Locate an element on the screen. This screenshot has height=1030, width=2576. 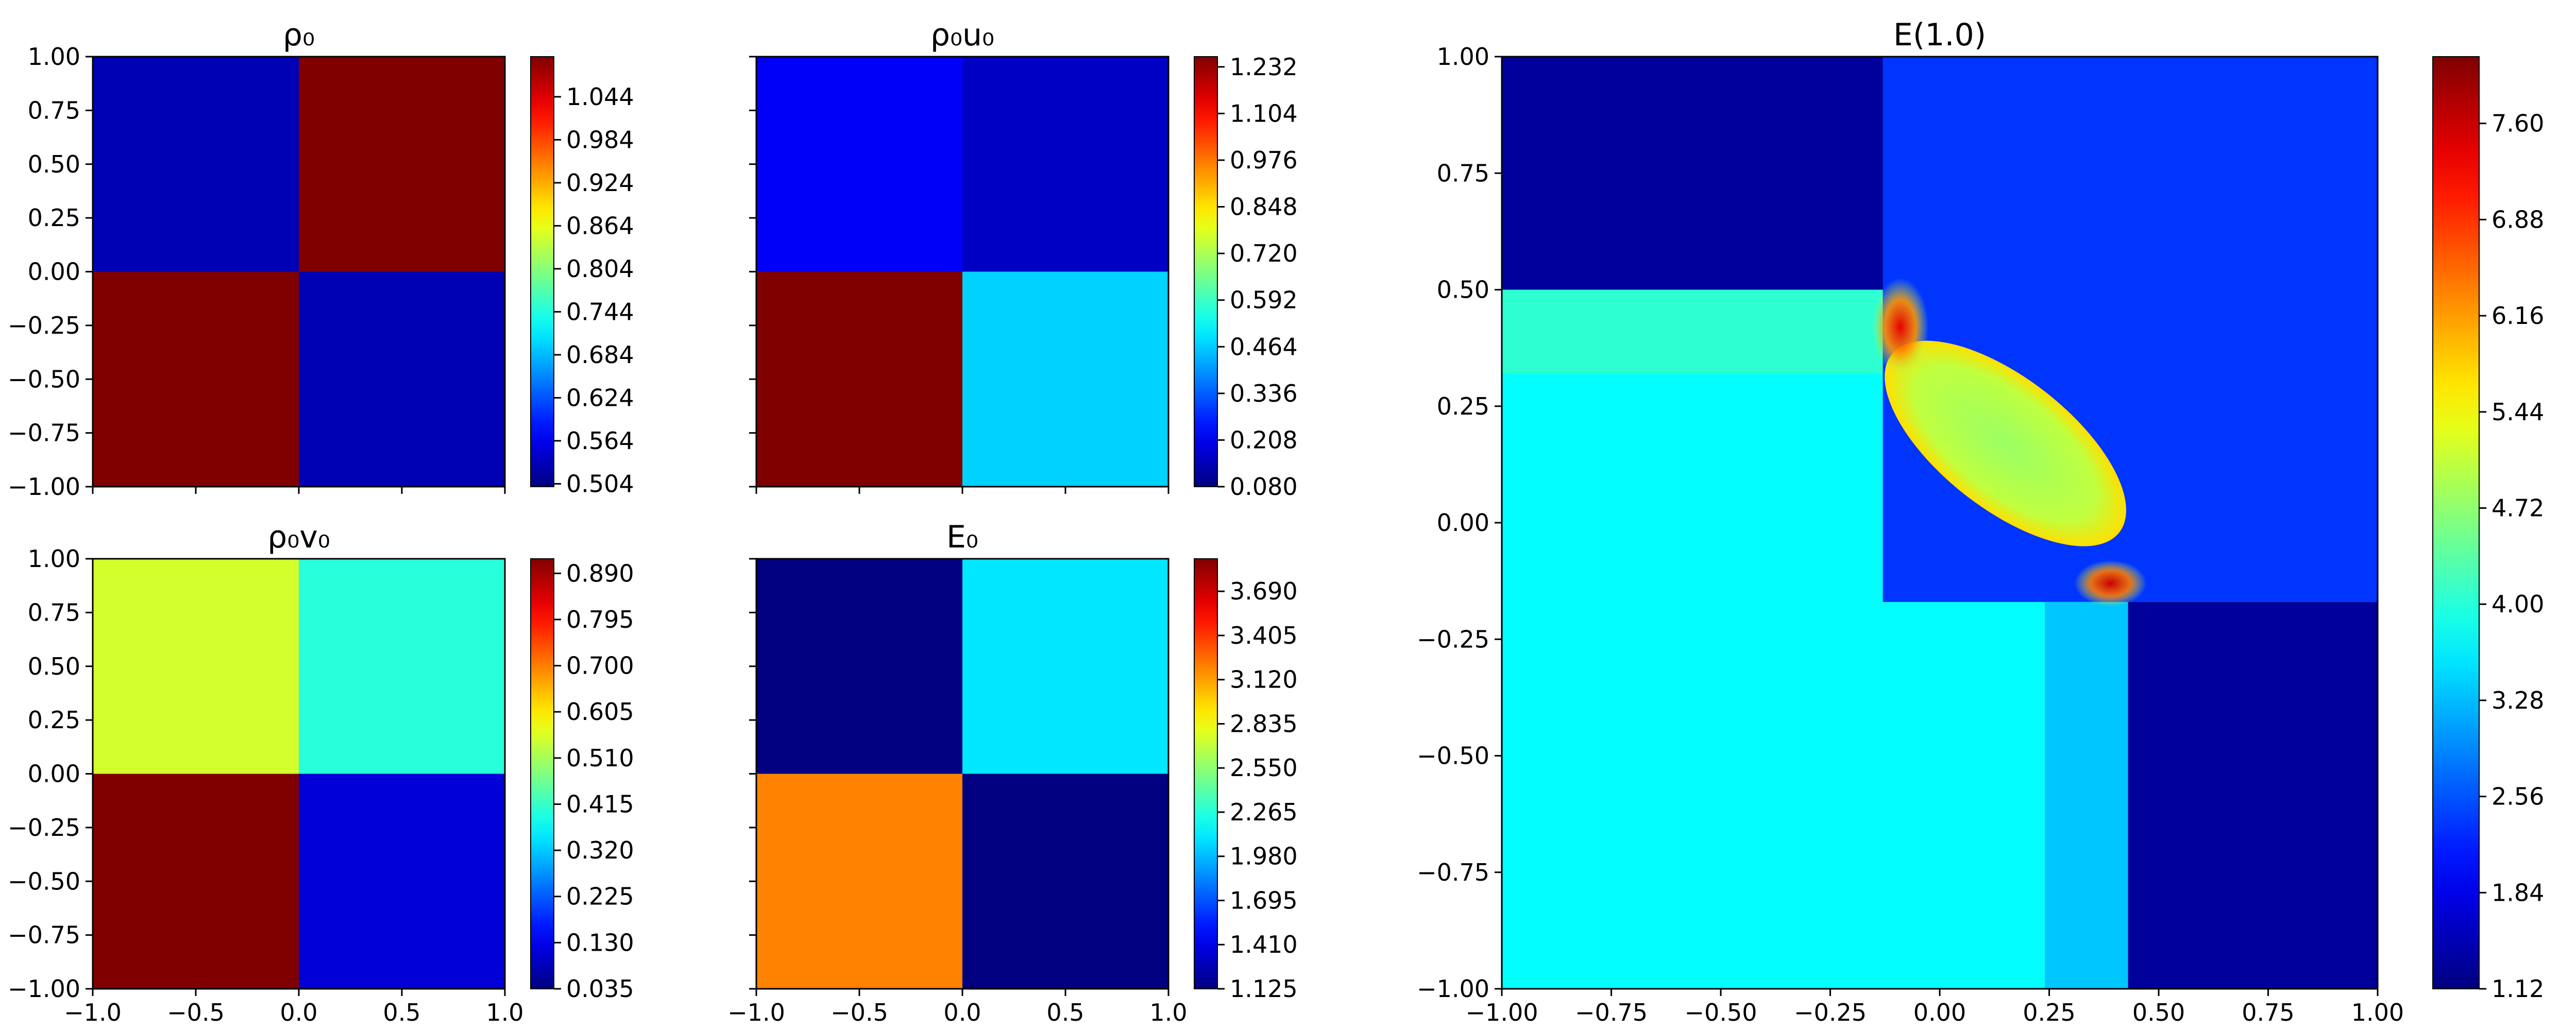
colorbar-tick-label: 0.592 is located at coordinates (1264, 300).